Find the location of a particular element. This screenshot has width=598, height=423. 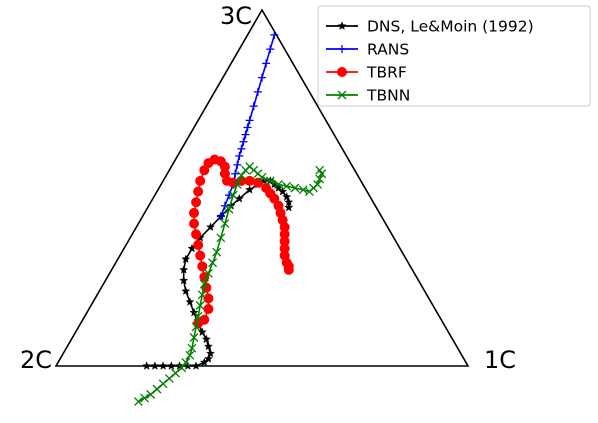

legend-item: TBNN is located at coordinates (368, 96).